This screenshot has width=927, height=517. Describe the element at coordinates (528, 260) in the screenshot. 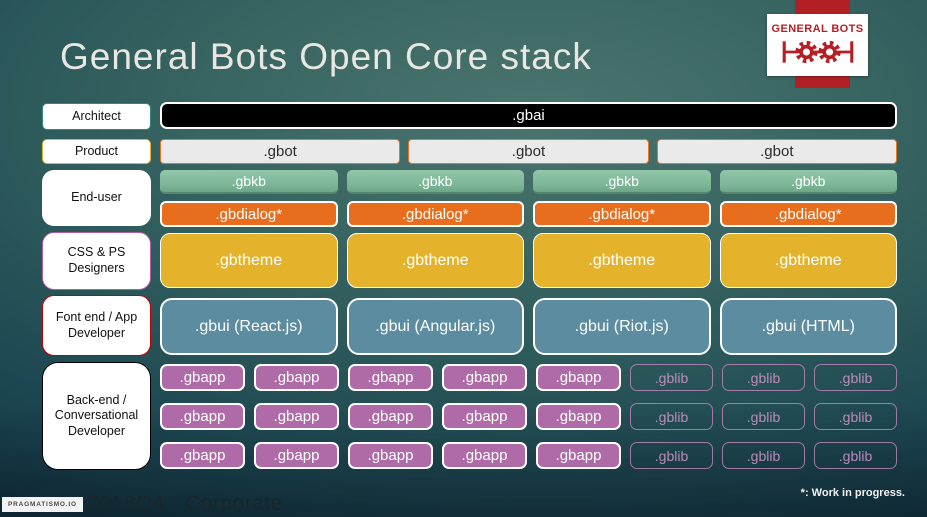

I see `row-gbtheme: .gbtheme .gbtheme .gbtheme .gbtheme` at that location.